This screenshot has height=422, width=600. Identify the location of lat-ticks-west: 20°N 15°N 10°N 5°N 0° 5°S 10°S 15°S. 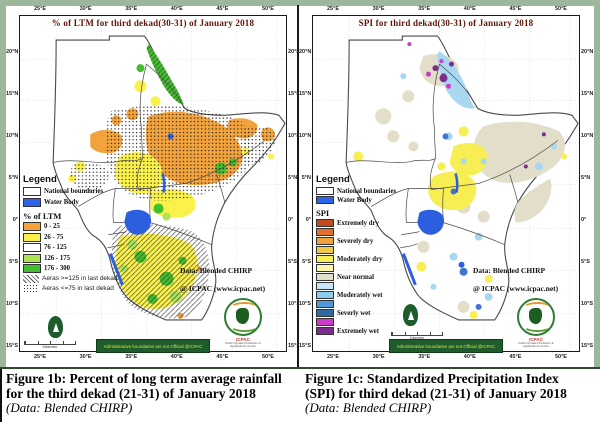
(305, 199).